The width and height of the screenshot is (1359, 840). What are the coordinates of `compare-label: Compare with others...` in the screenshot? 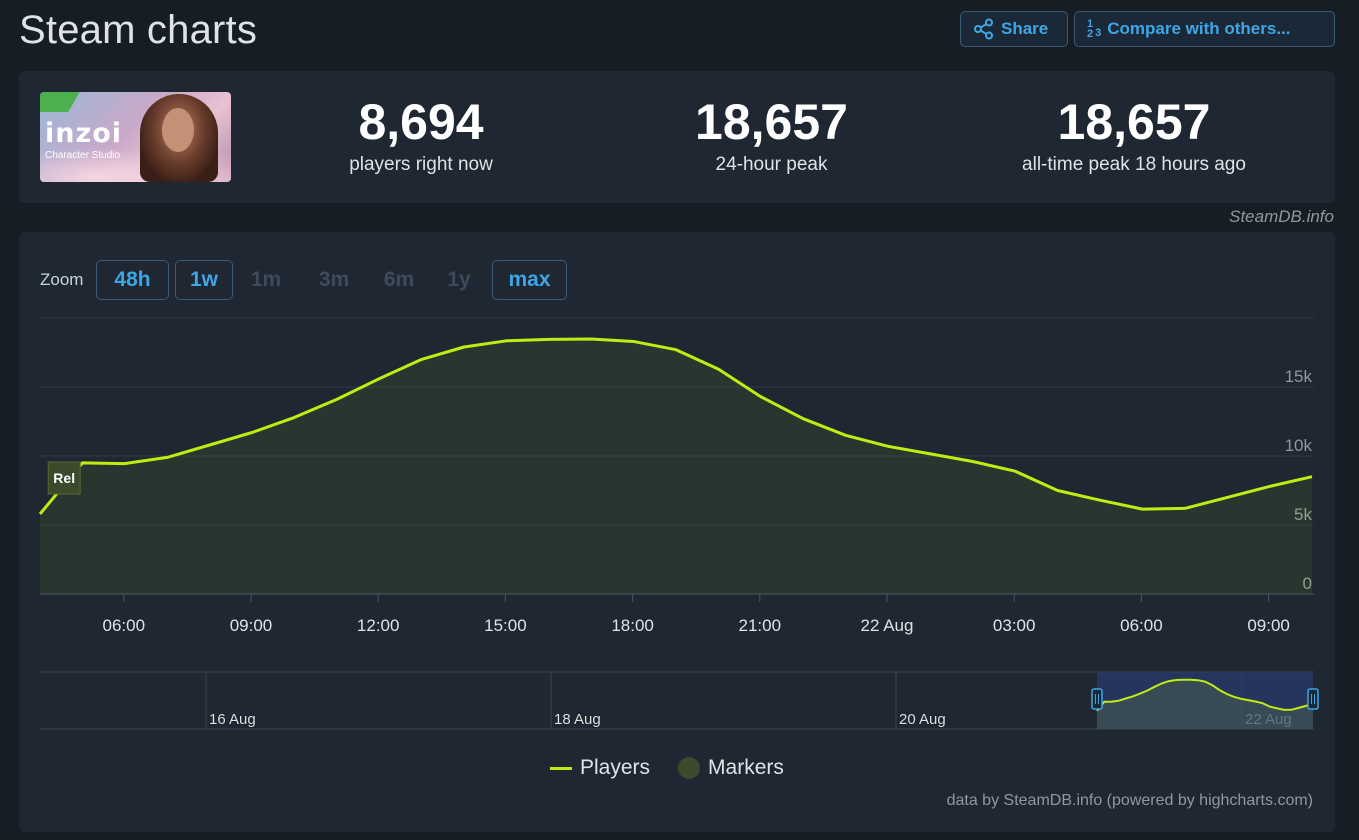 It's located at (1199, 28).